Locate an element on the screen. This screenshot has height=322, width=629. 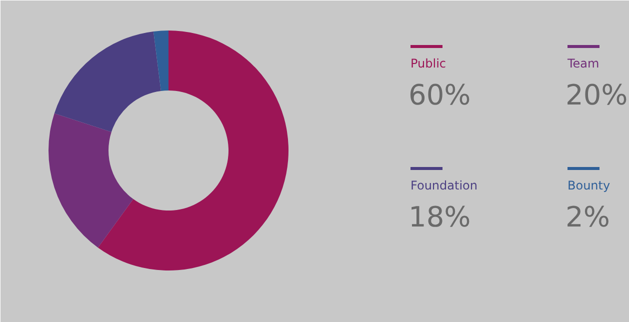
data-label: 2% is located at coordinates (588, 217).